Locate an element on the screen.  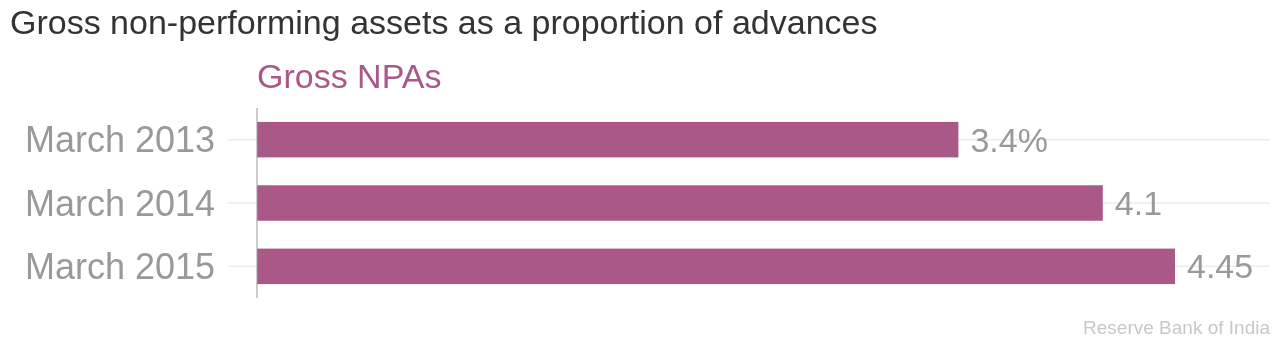
y-tick-label: March 2014 is located at coordinates (119, 203).